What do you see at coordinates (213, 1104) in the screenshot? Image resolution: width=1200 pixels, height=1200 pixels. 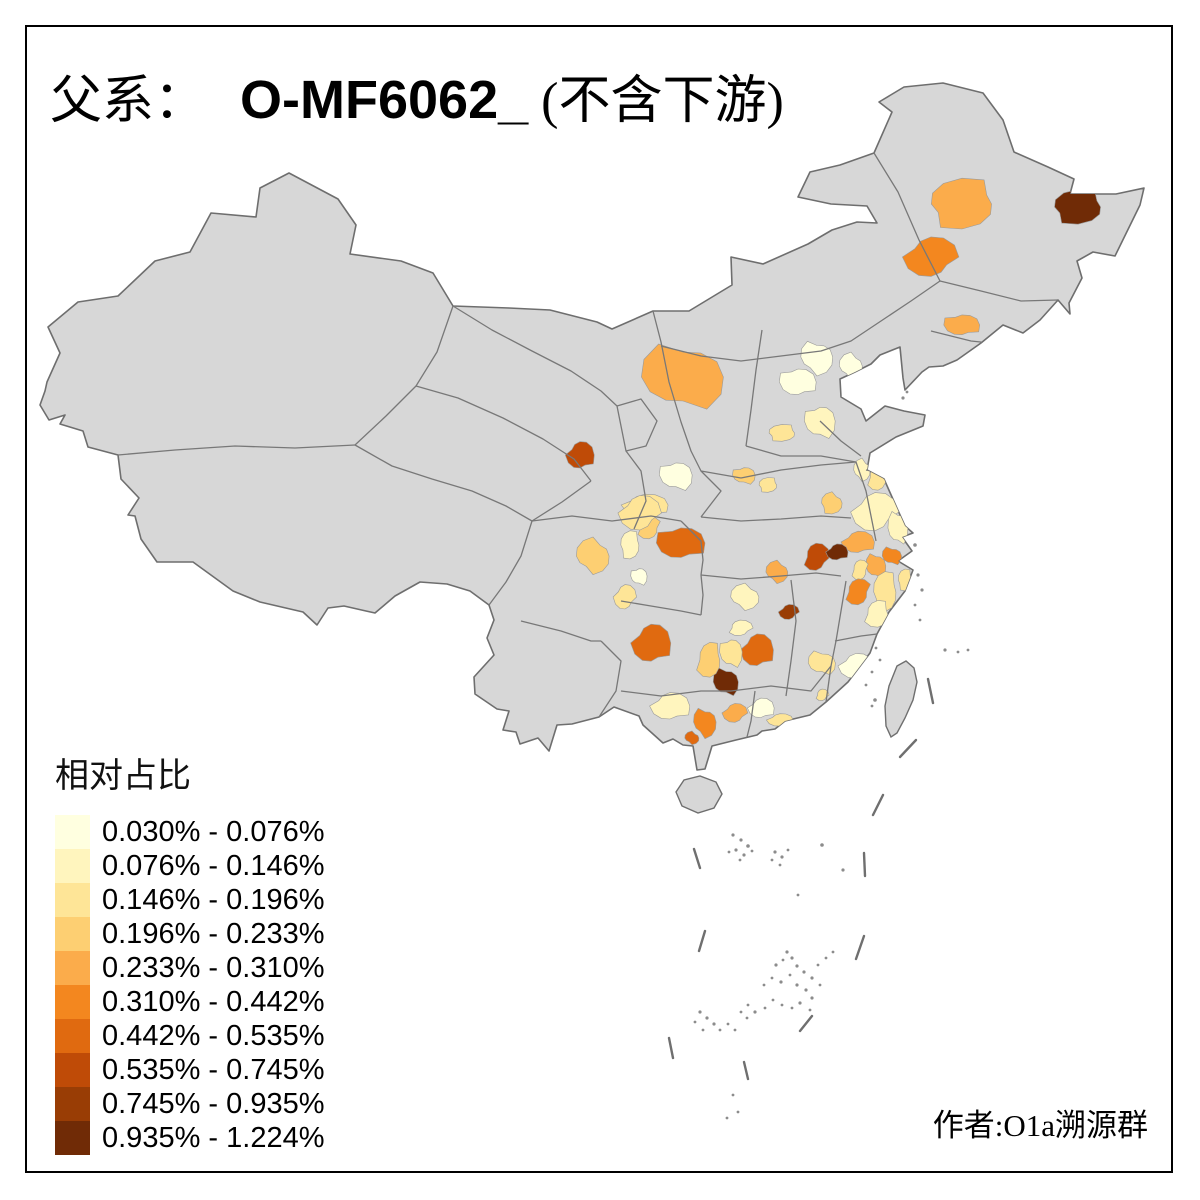 I see `legend-label: 0.745% - 0.935%` at bounding box center [213, 1104].